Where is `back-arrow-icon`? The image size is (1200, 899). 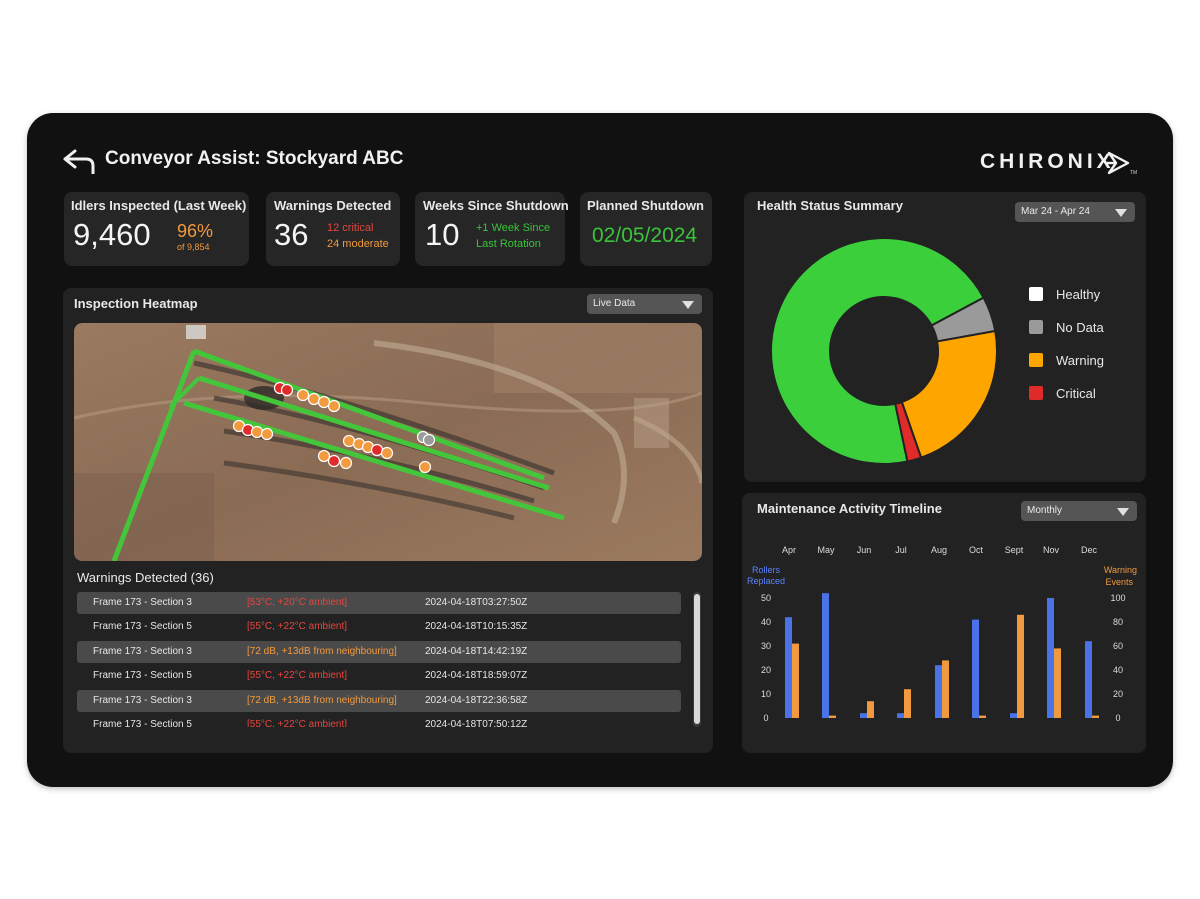 back-arrow-icon is located at coordinates (79, 161).